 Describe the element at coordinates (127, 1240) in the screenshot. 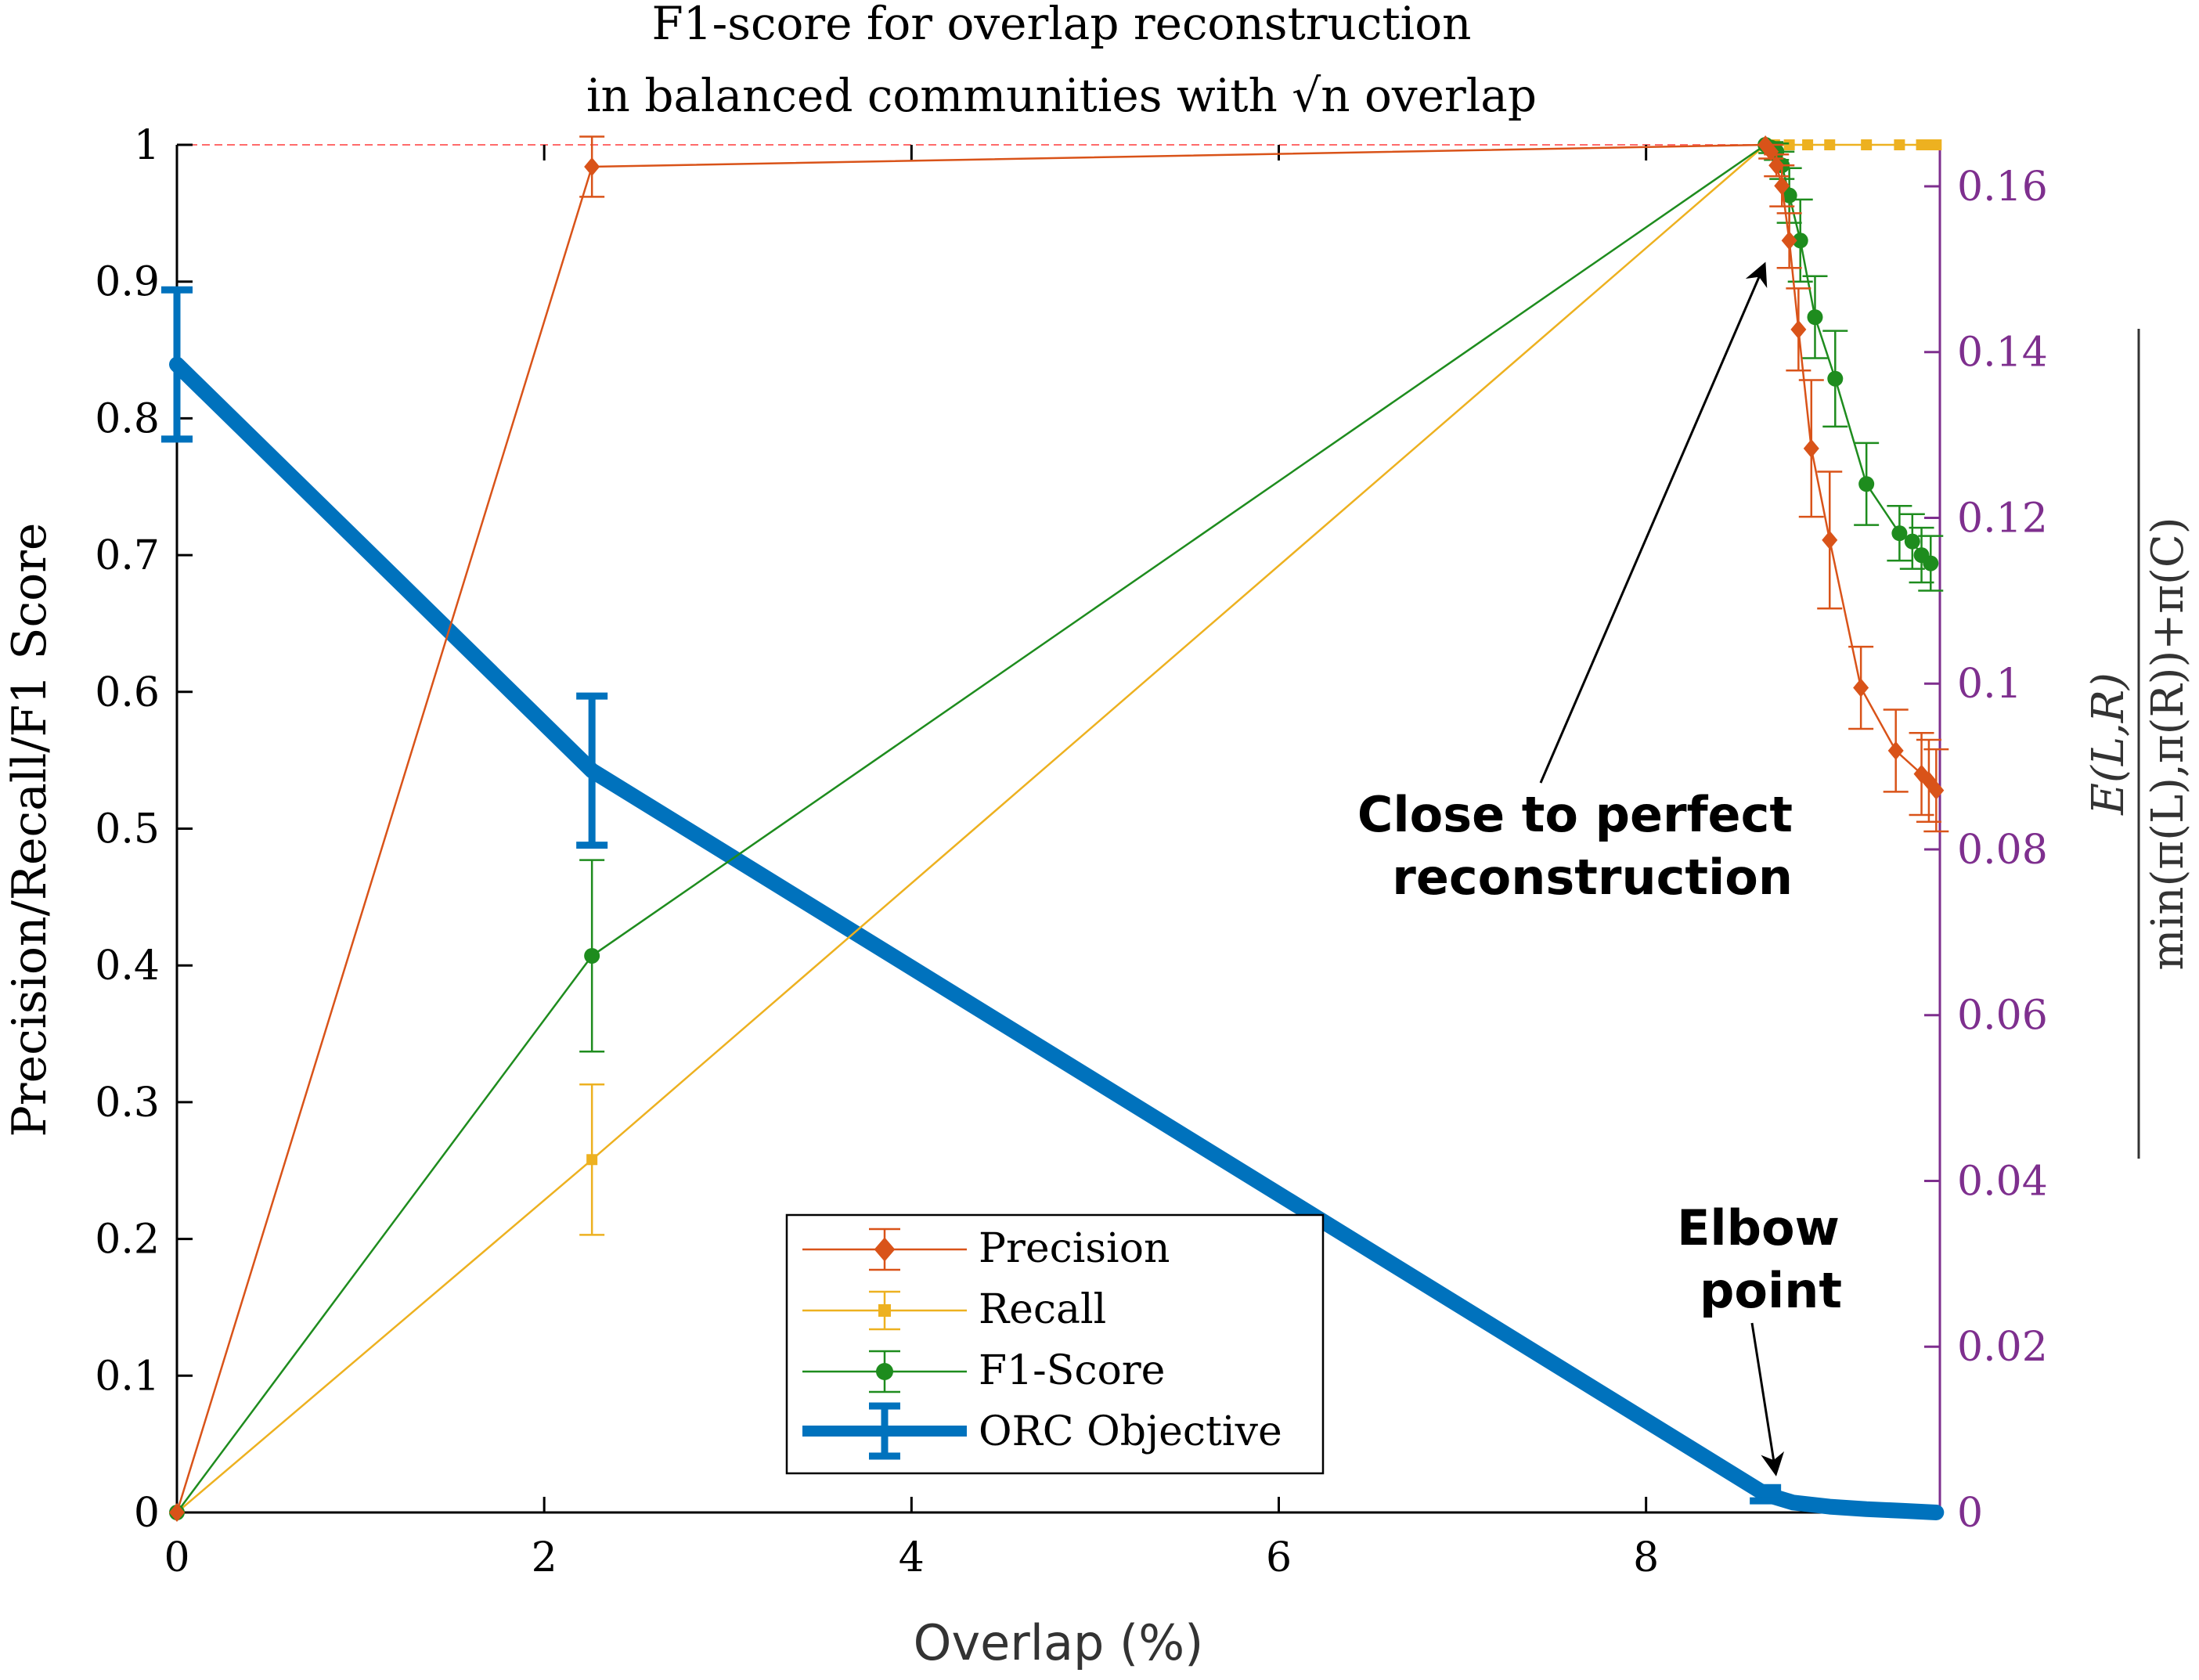

I see `y-tick-label: 0.2` at that location.